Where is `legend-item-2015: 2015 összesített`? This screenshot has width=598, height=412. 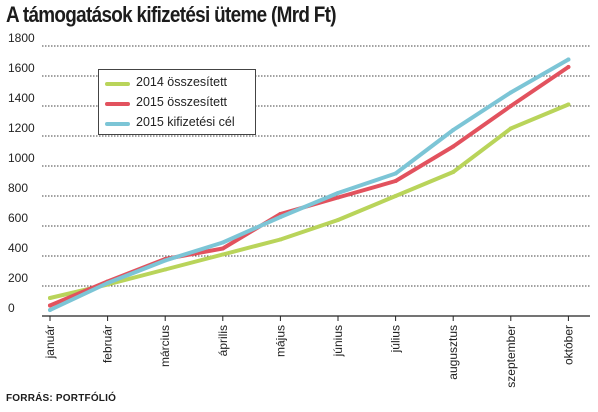 legend-item-2015: 2015 összesített is located at coordinates (180, 103).